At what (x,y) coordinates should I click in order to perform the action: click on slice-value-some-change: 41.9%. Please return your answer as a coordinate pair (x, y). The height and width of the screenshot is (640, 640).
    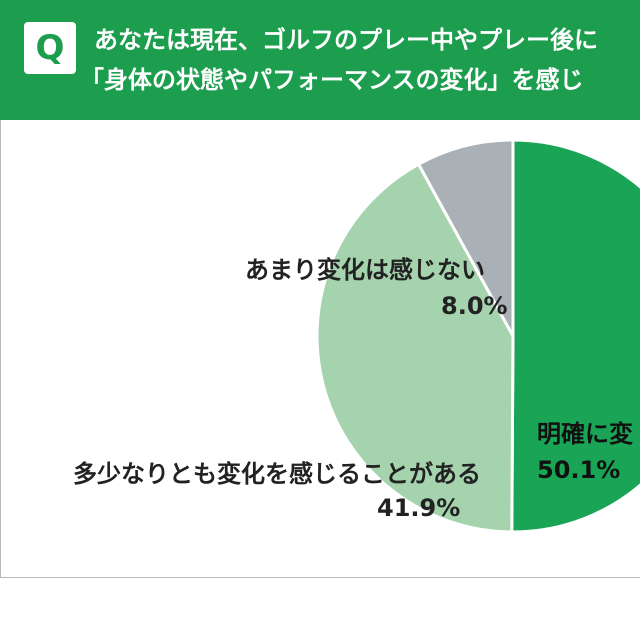
    Looking at the image, I should click on (419, 508).